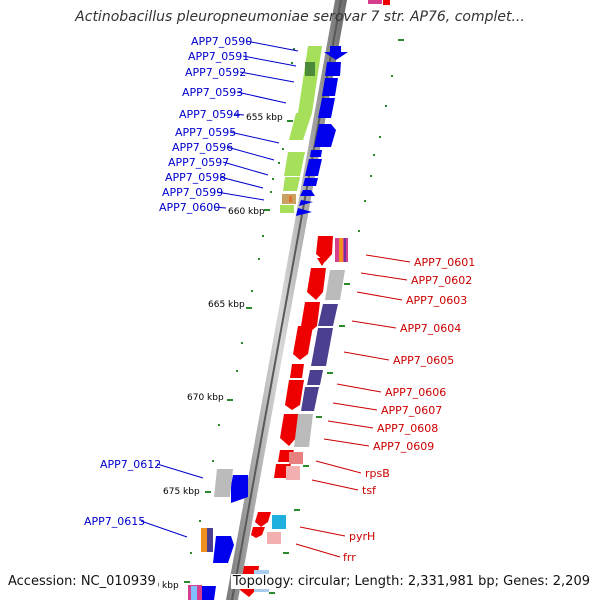  I want to click on gene-arrow-frr, so click(258, 532).